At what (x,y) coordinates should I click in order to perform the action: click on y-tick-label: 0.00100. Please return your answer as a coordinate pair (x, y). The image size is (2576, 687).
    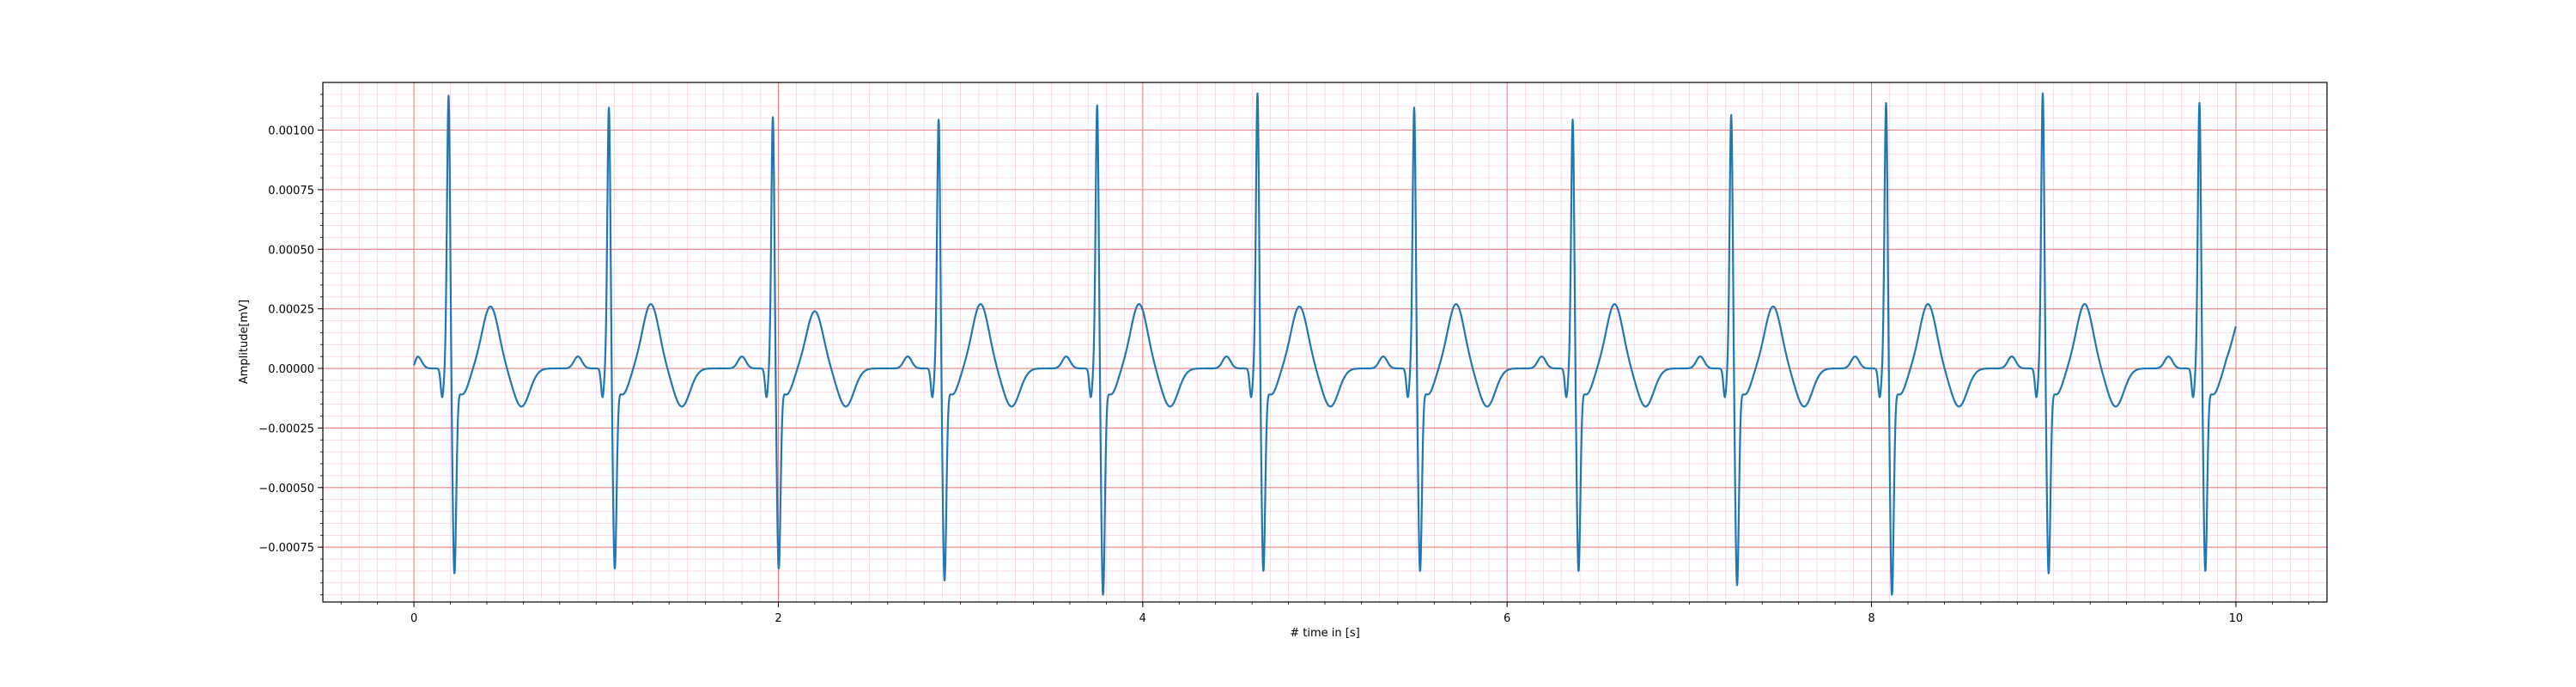
    Looking at the image, I should click on (291, 131).